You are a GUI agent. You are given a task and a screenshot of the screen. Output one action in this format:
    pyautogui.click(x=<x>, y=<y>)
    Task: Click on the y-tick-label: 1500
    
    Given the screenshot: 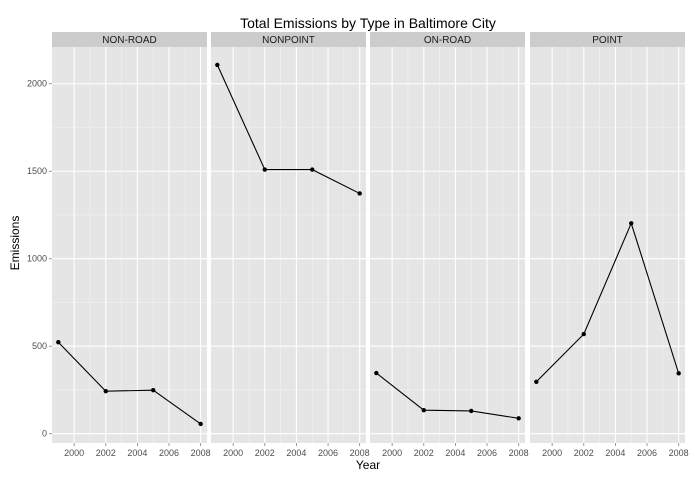 What is the action you would take?
    pyautogui.click(x=37, y=171)
    